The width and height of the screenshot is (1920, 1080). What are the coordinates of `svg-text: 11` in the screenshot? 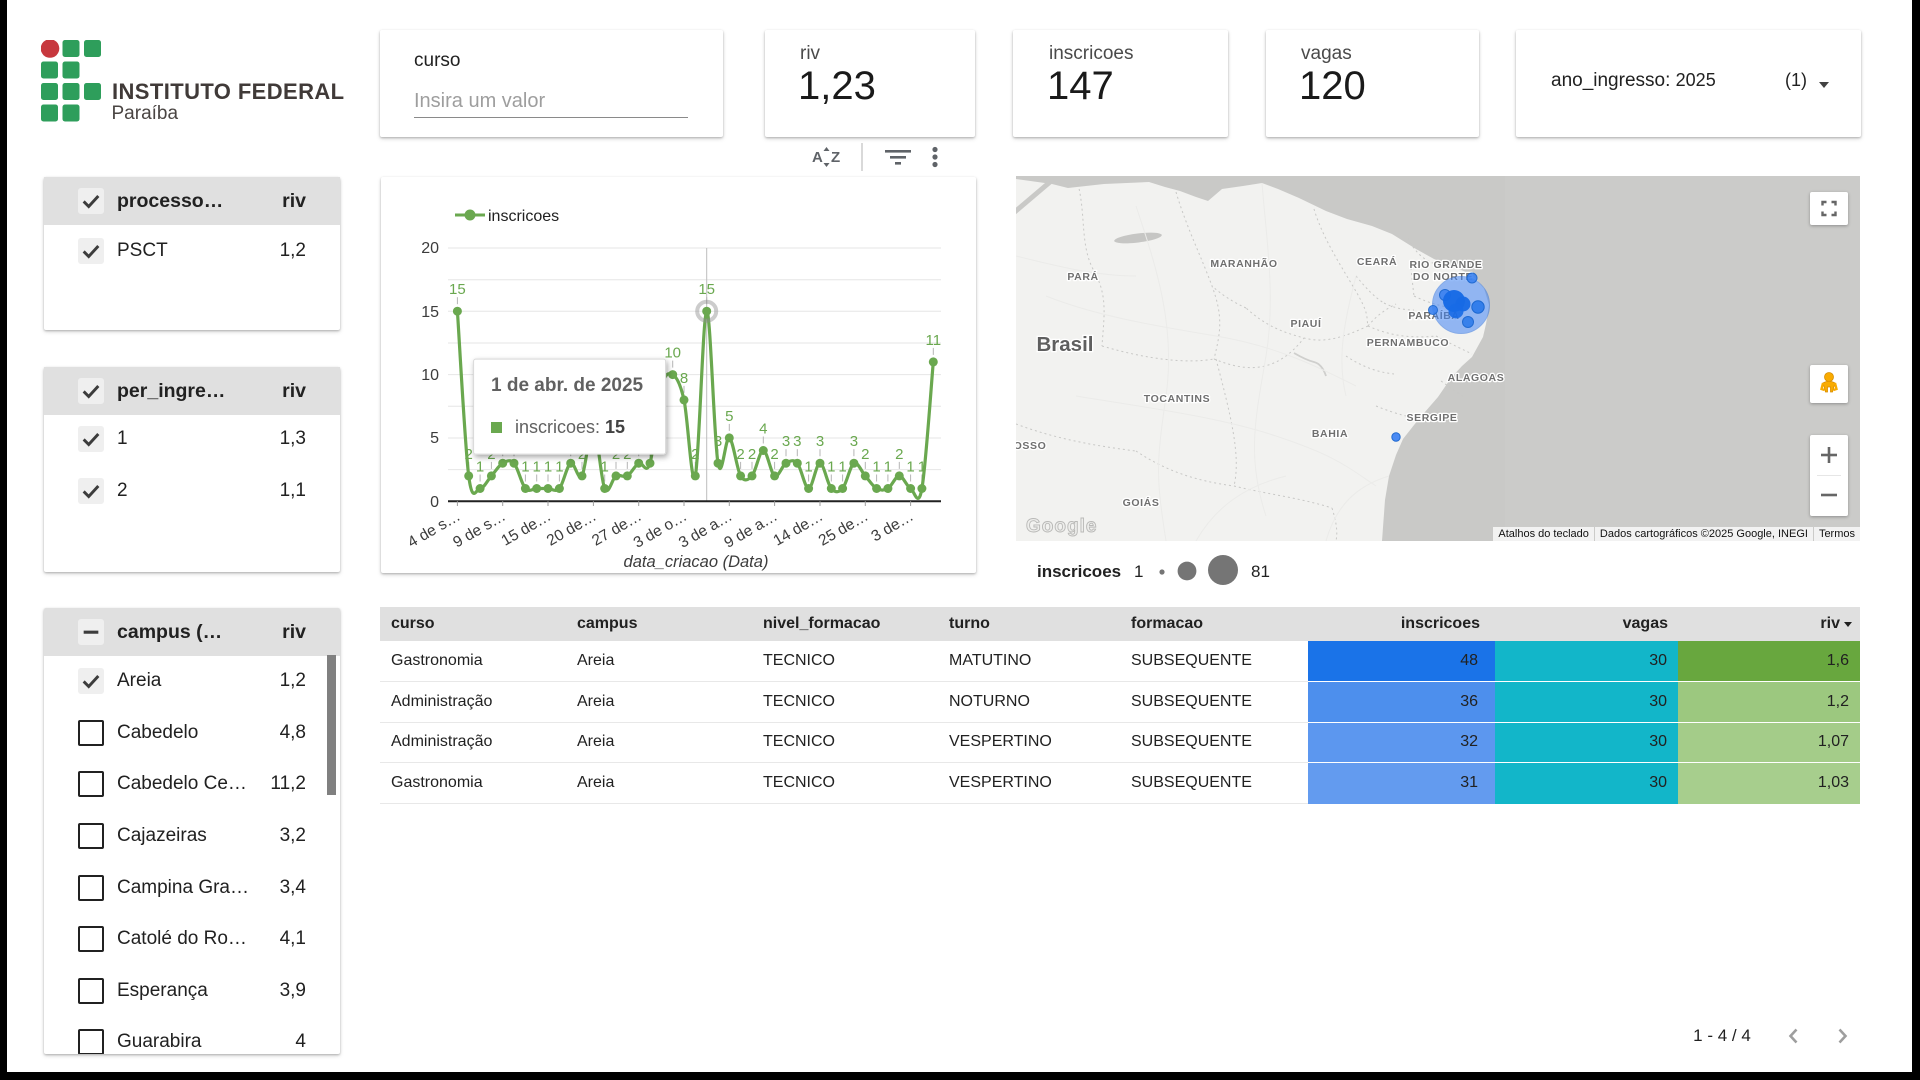 It's located at (934, 340).